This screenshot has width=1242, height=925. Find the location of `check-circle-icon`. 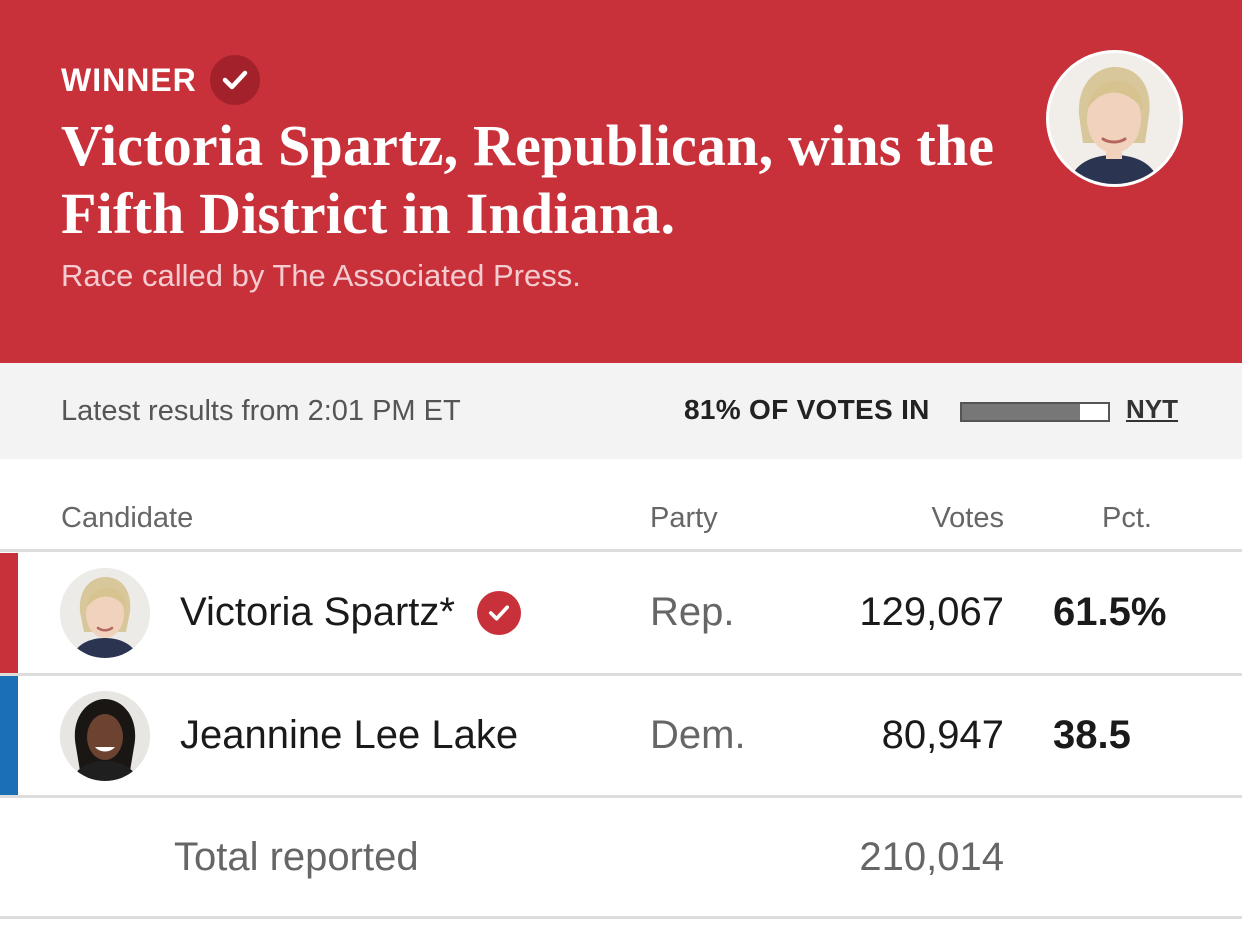

check-circle-icon is located at coordinates (234, 80).